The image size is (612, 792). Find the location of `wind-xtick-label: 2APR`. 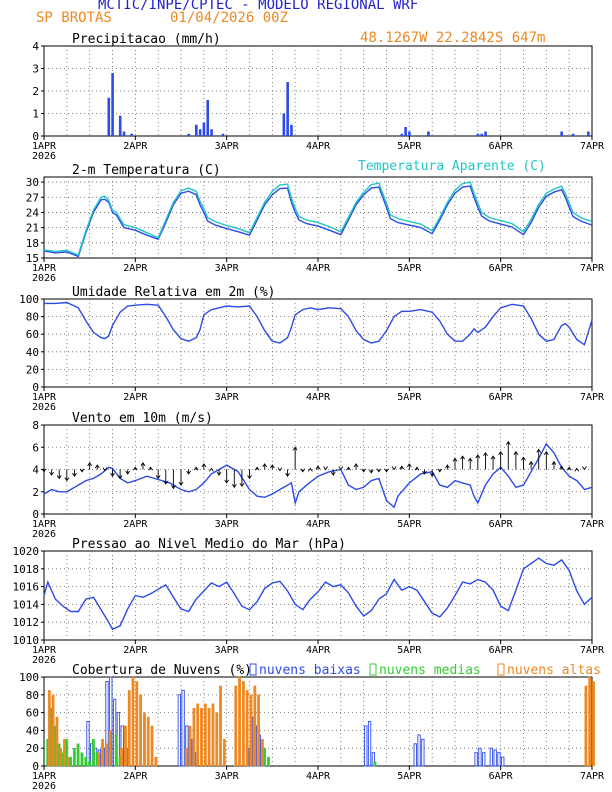

wind-xtick-label: 2APR is located at coordinates (135, 524).